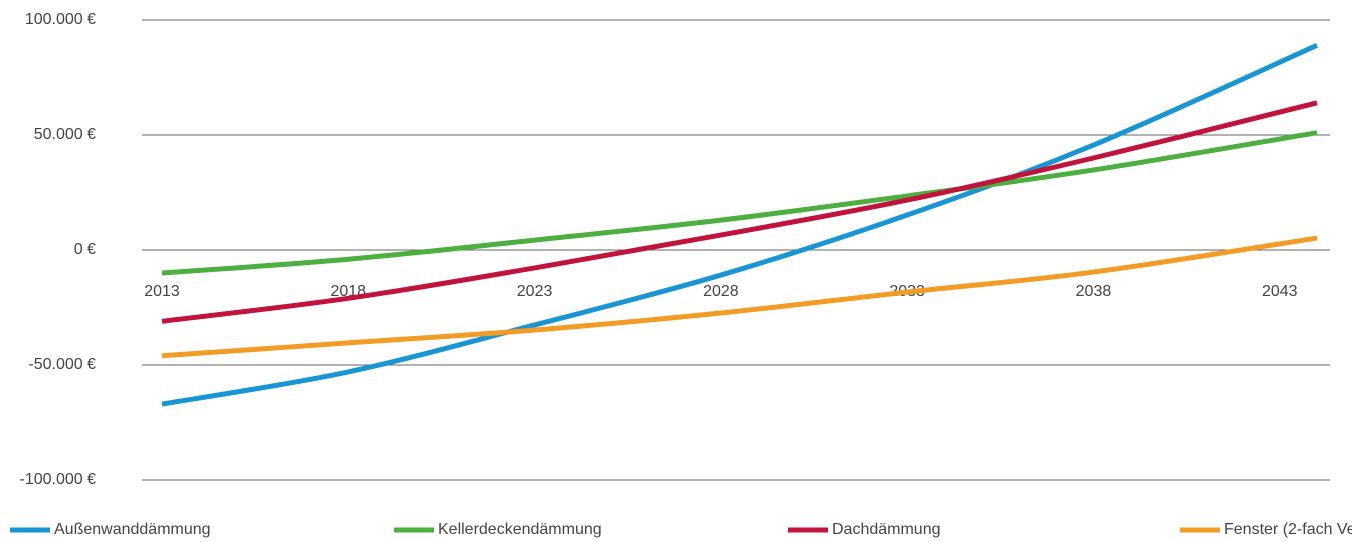 The height and width of the screenshot is (542, 1352). Describe the element at coordinates (162, 291) in the screenshot. I see `x-tick-label: 2013` at that location.